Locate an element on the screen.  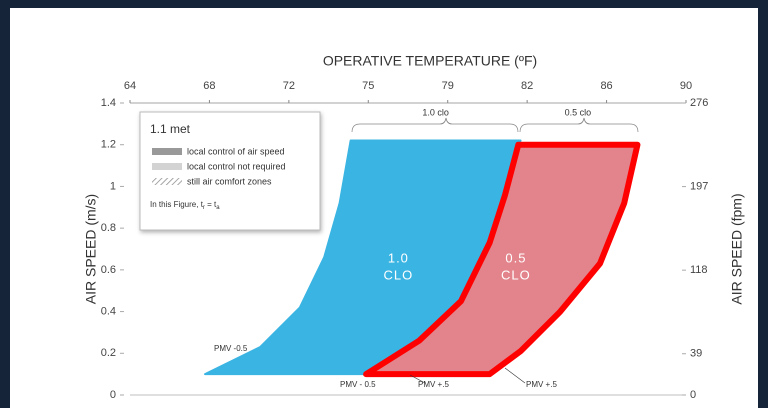
clo-brackets is located at coordinates (495, 125).